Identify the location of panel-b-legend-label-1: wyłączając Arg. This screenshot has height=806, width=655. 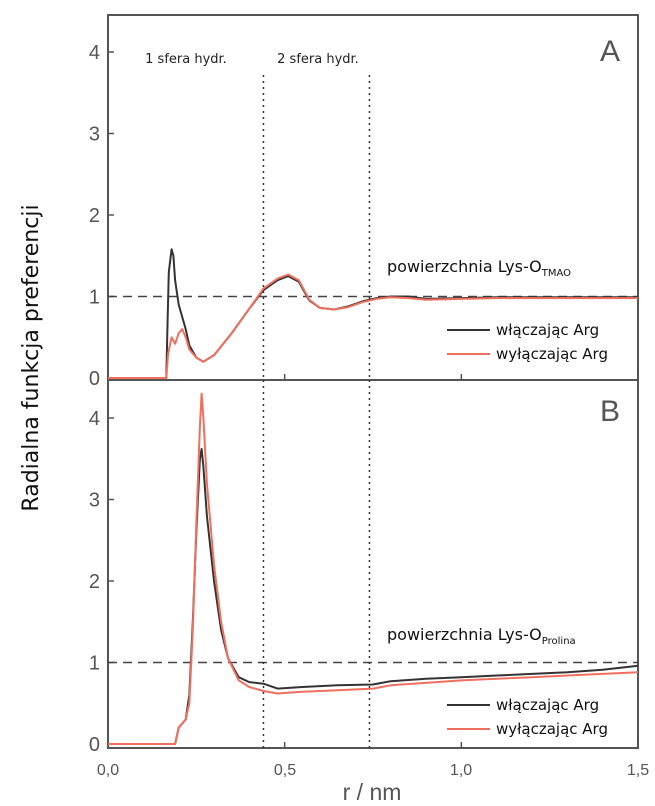
(552, 729).